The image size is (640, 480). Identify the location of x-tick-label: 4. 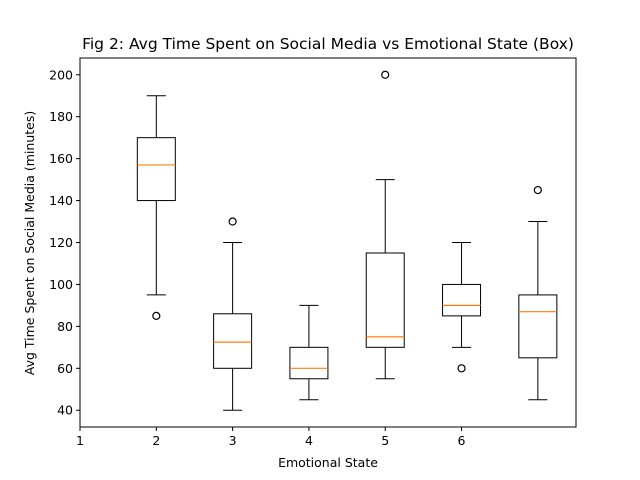
(309, 440).